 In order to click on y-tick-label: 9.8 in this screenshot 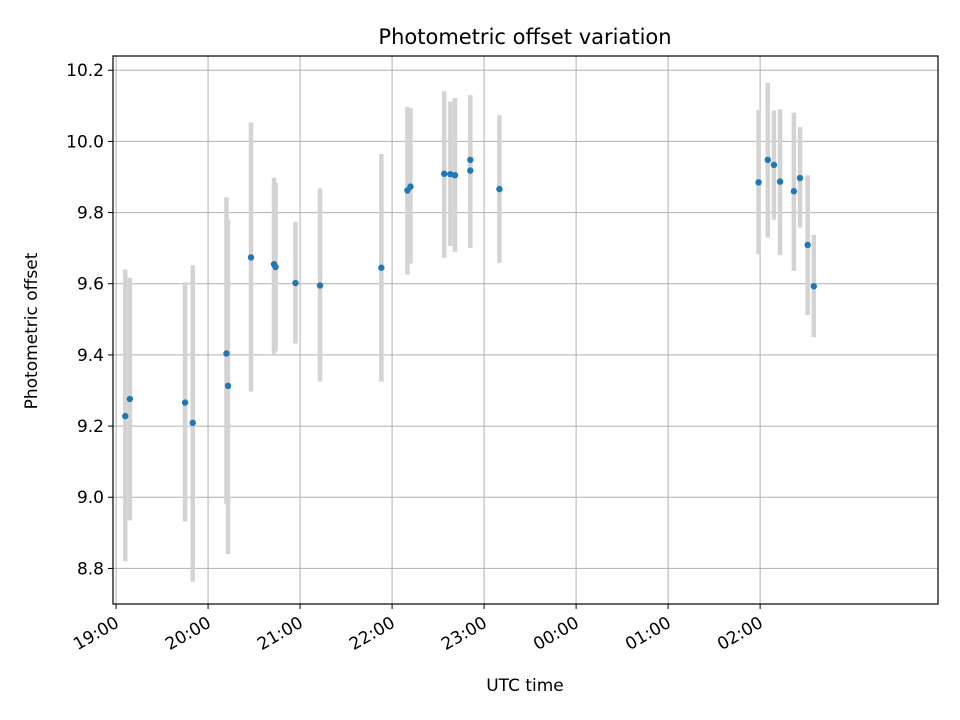, I will do `click(90, 214)`.